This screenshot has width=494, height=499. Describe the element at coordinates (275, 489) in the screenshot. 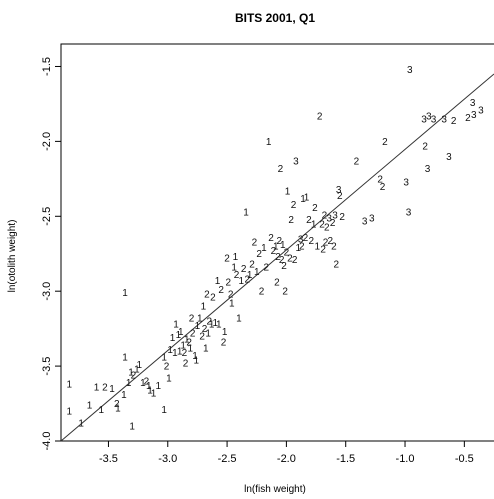

I see `x-axis-label: ln(fish weight)` at that location.